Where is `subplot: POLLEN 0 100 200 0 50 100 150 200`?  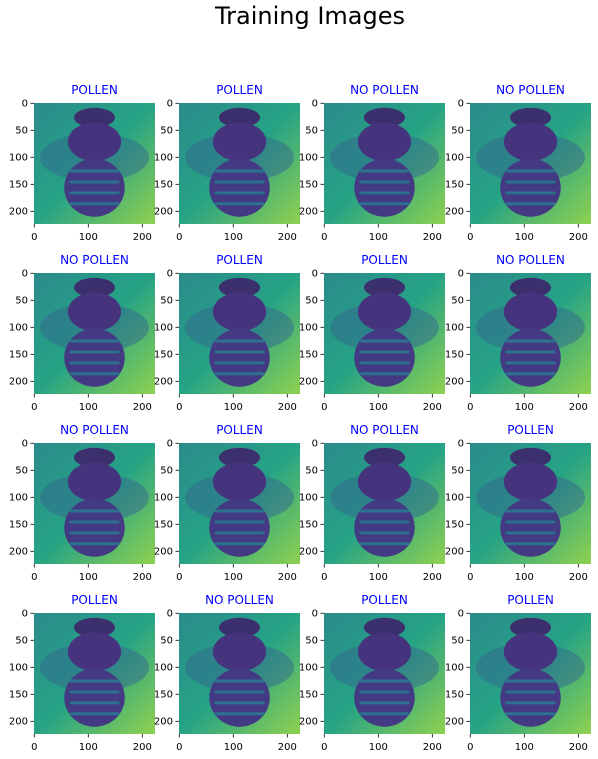 subplot: POLLEN 0 100 200 0 50 100 150 200 is located at coordinates (82, 163).